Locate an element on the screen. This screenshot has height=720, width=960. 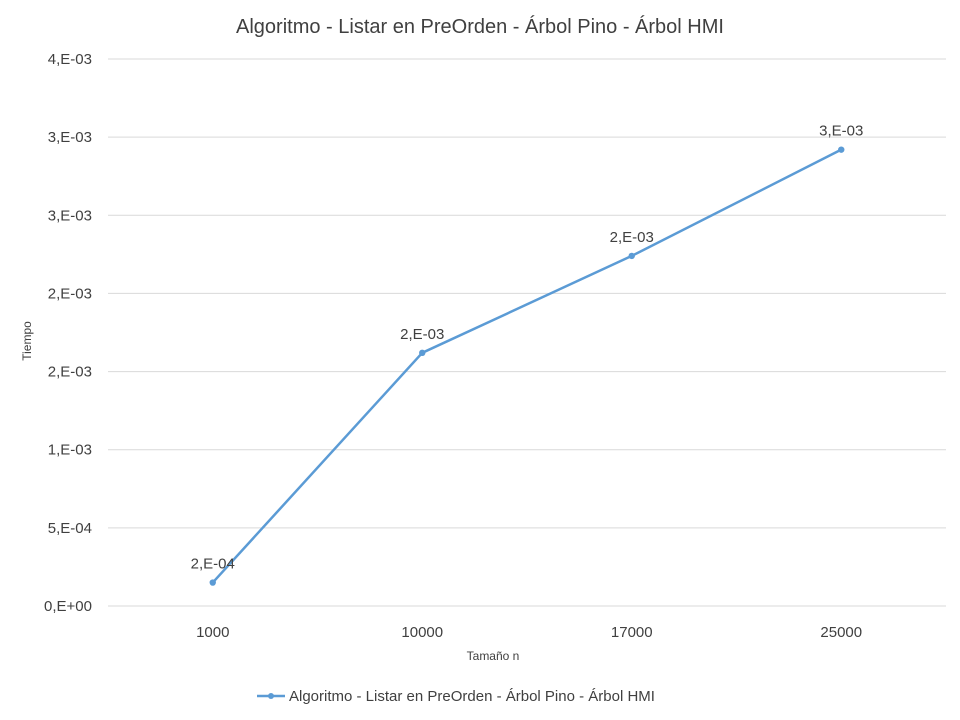
x-tick-label: 17000 is located at coordinates (632, 632).